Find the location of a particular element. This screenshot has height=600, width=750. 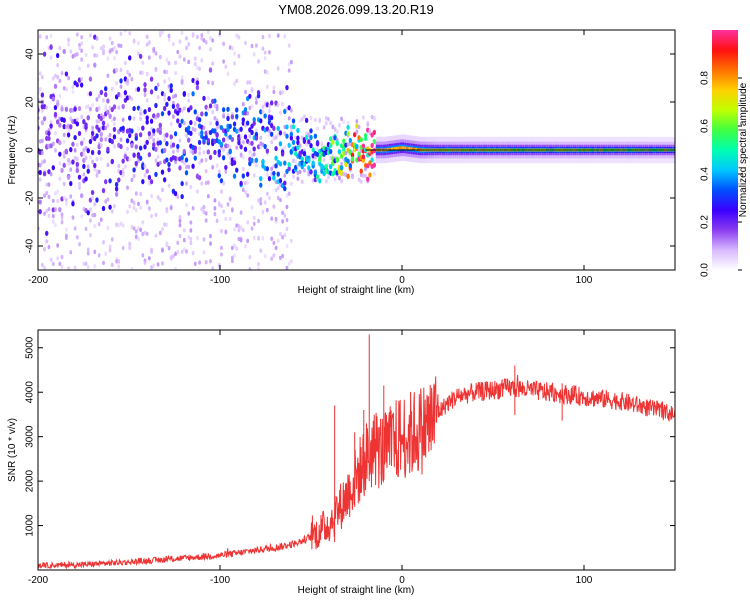

x-tick-label: 0 is located at coordinates (402, 580).